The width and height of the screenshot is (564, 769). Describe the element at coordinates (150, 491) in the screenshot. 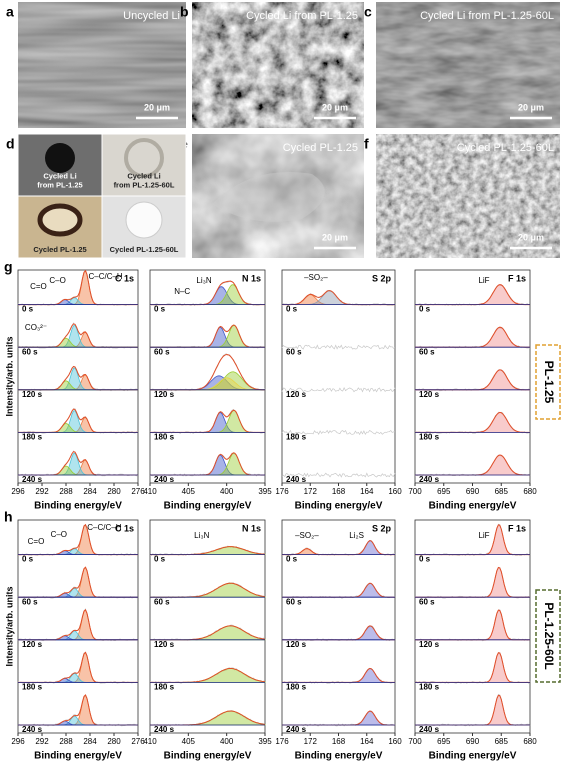

I see `x-tick-label: 410` at that location.